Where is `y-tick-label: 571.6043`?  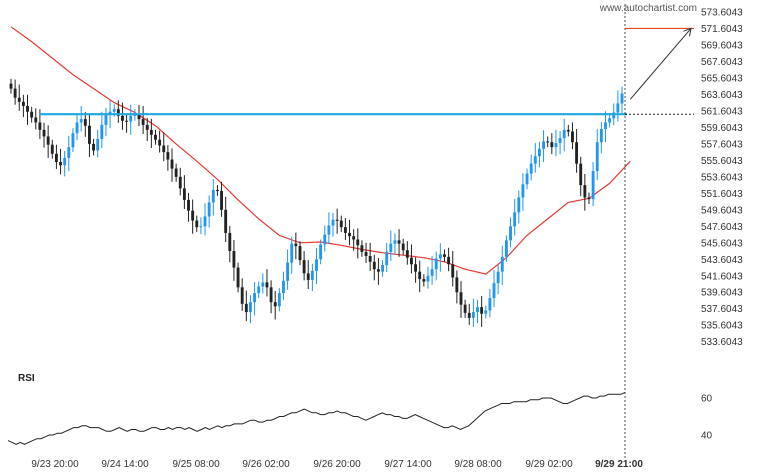 y-tick-label: 571.6043 is located at coordinates (722, 29).